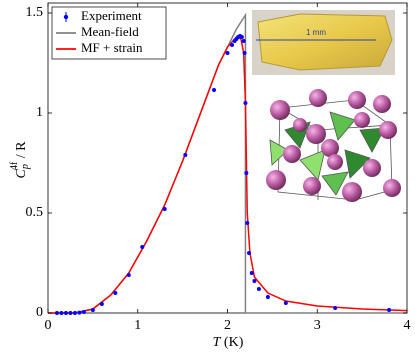 The width and height of the screenshot is (415, 356). Describe the element at coordinates (48, 325) in the screenshot. I see `x-tick-label: 0` at that location.